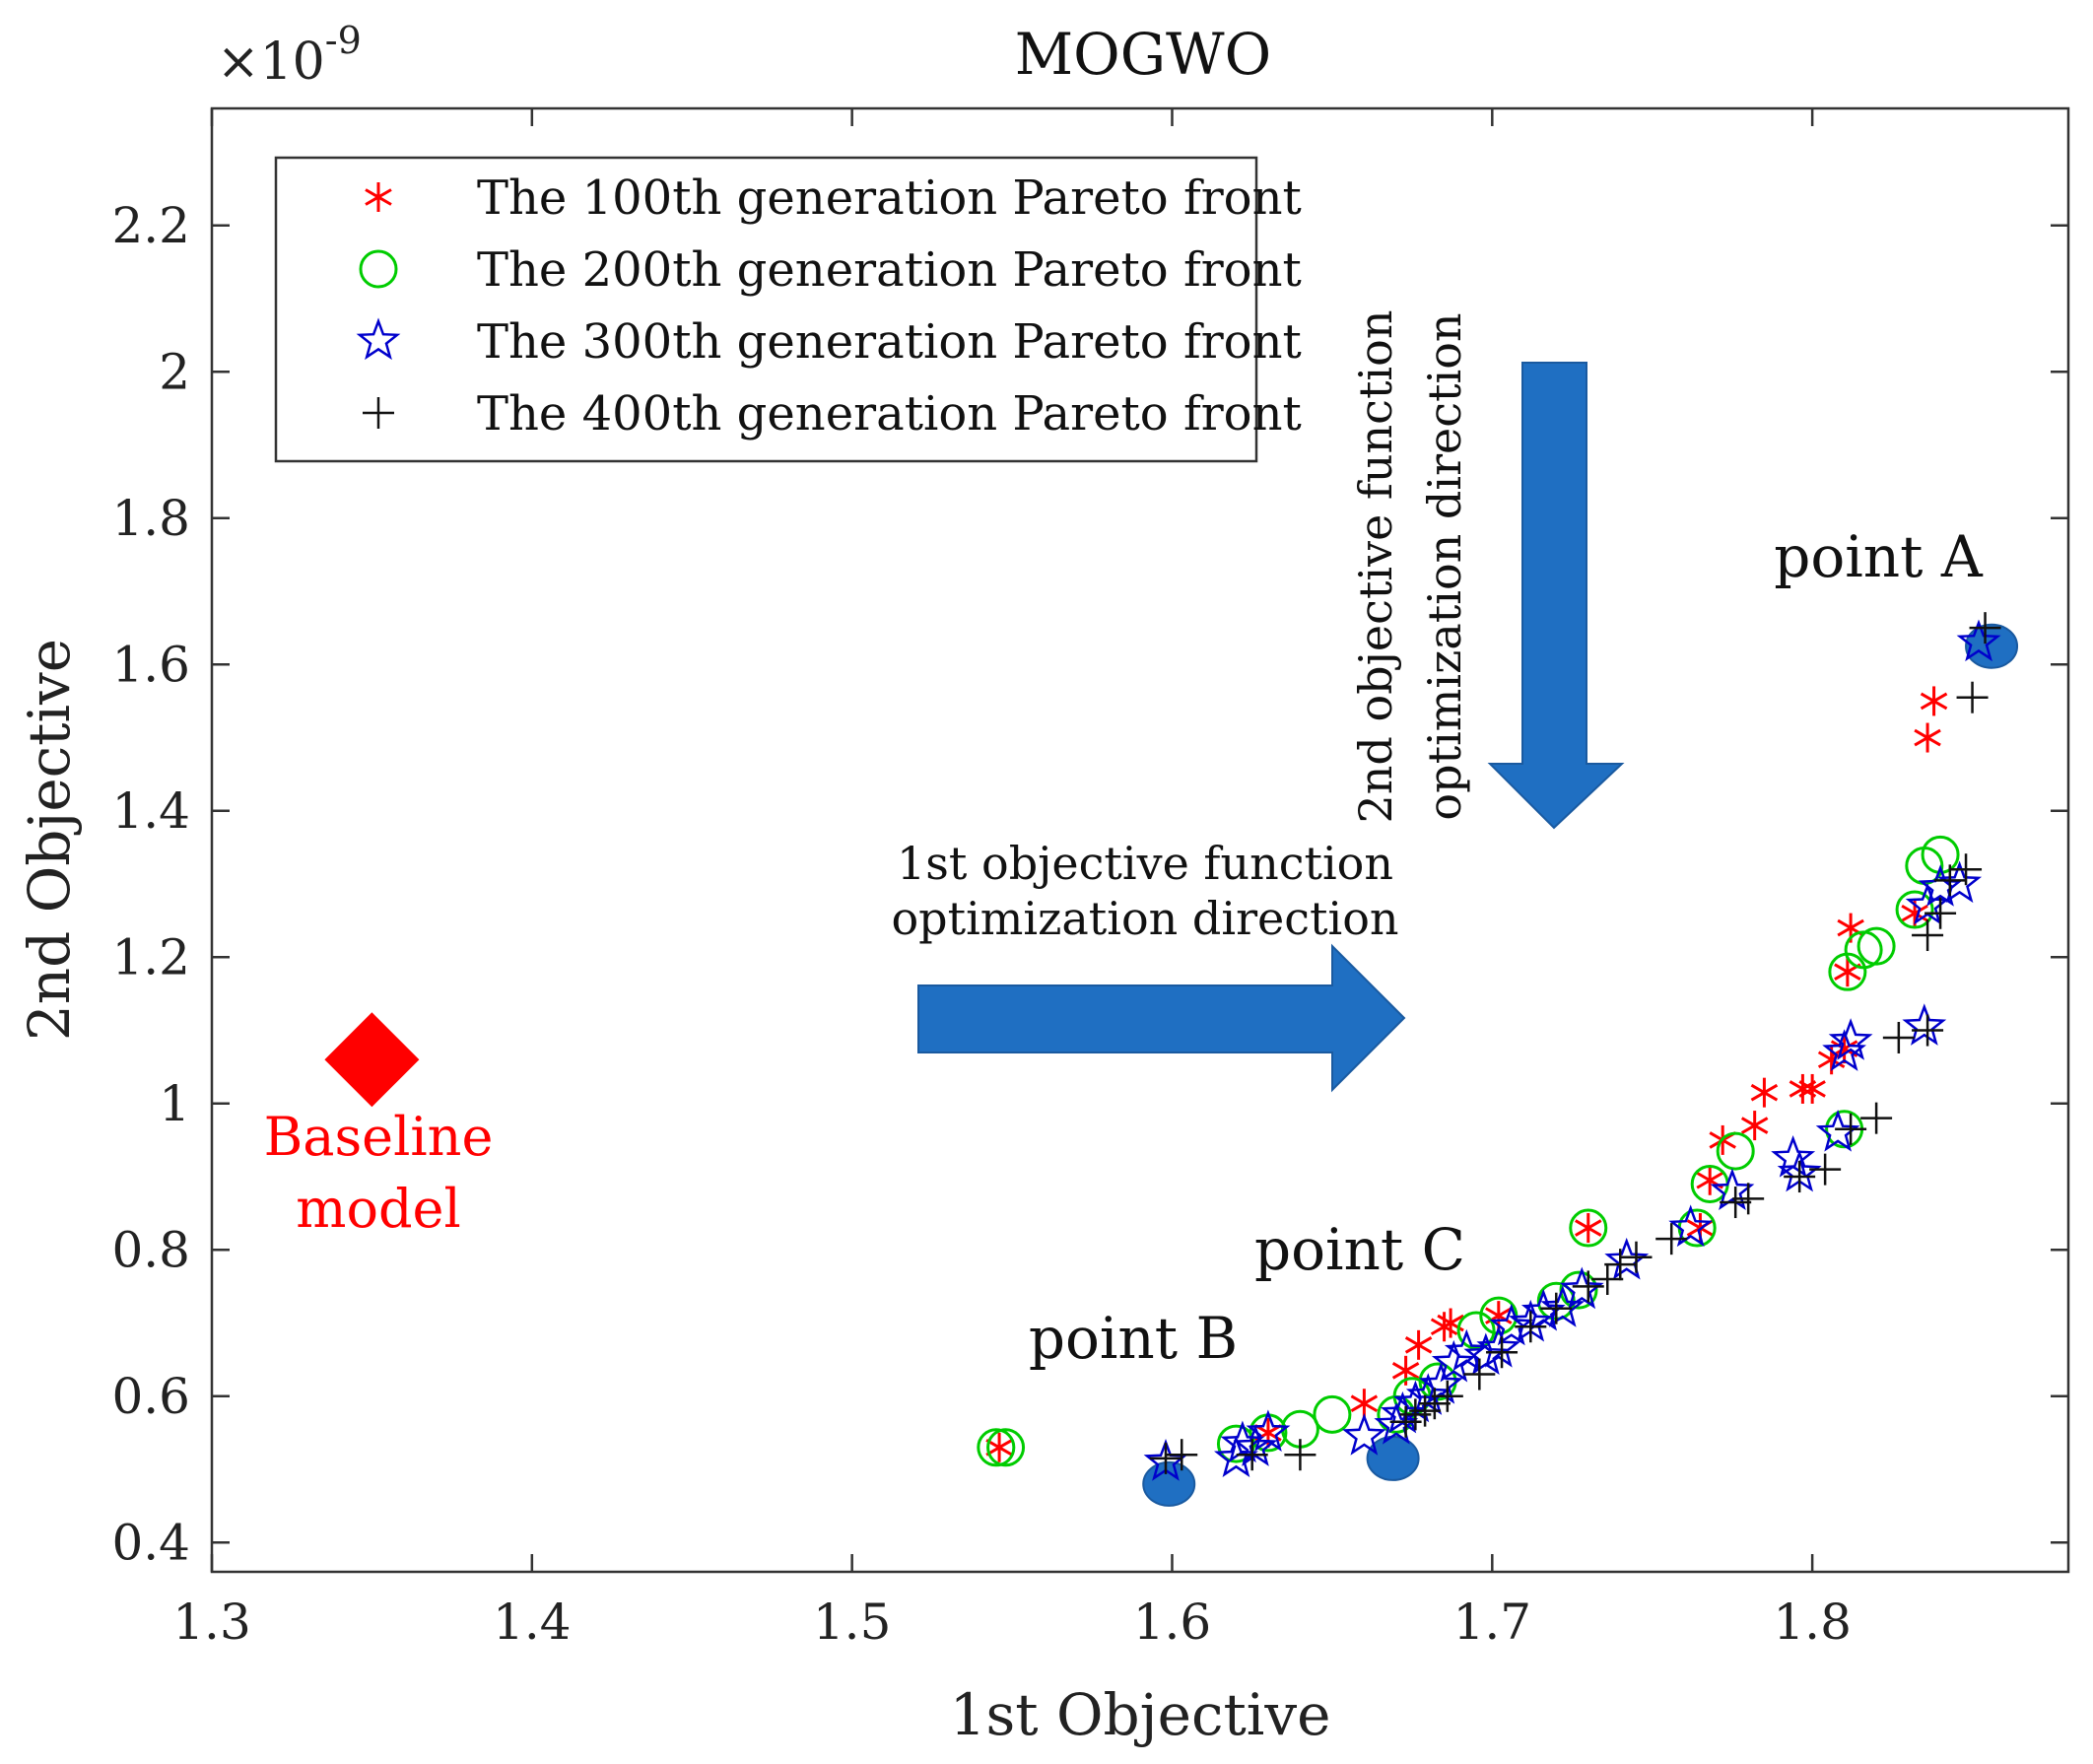 This screenshot has width=2093, height=1764. I want to click on vertical-arrow-label-line1: 2nd objective function, so click(1375, 567).